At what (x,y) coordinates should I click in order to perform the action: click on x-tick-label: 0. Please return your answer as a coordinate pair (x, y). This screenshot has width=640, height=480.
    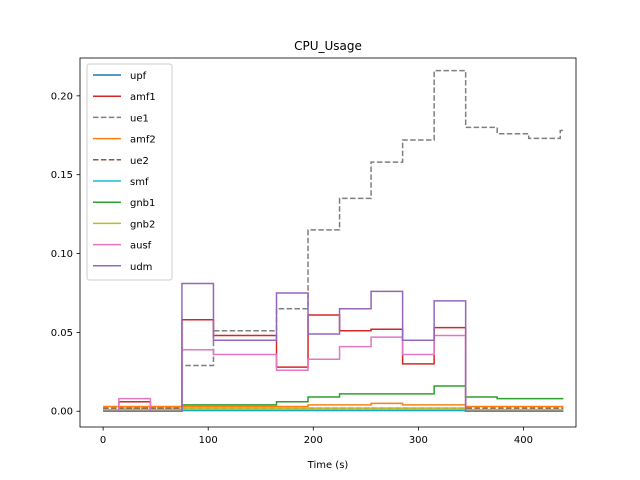
    Looking at the image, I should click on (103, 440).